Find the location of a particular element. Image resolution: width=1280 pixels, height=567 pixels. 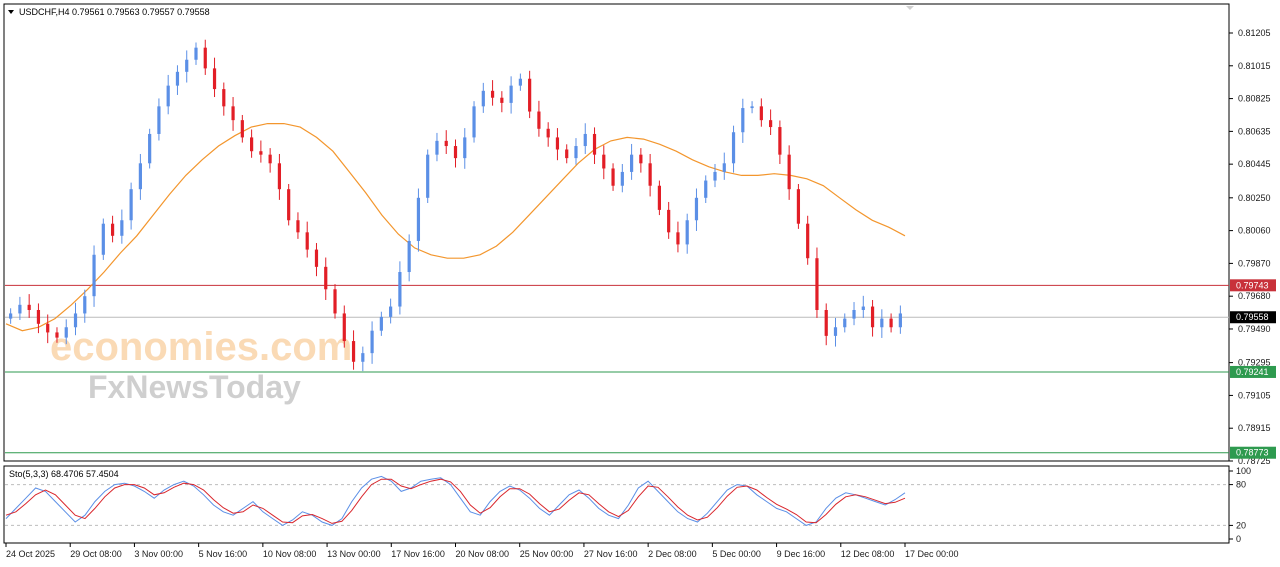

time-tick-label: 20 Nov 08:00 is located at coordinates (483, 554).